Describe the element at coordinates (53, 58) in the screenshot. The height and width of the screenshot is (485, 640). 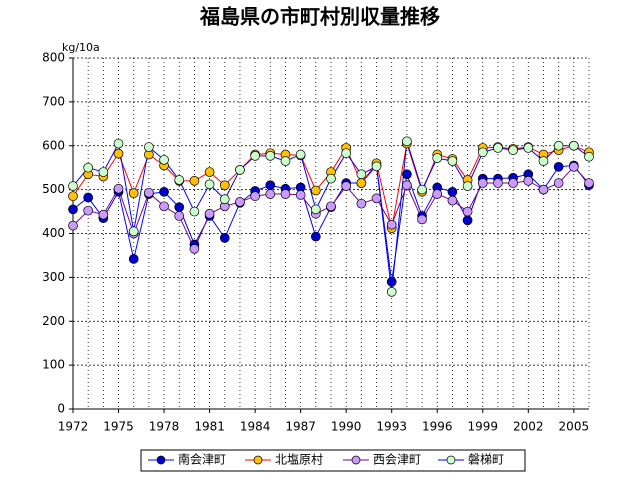
I see `y-tick-label: 800` at that location.